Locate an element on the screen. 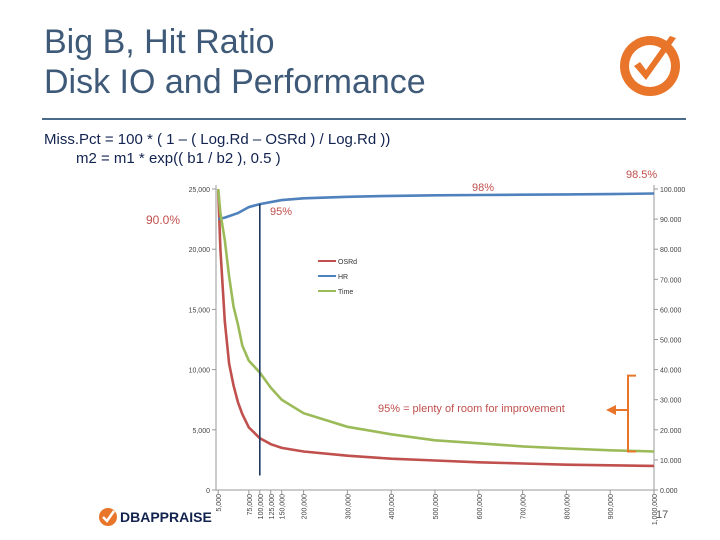 This screenshot has width=720, height=540. y-left-tick-label: 0 is located at coordinates (208, 491).